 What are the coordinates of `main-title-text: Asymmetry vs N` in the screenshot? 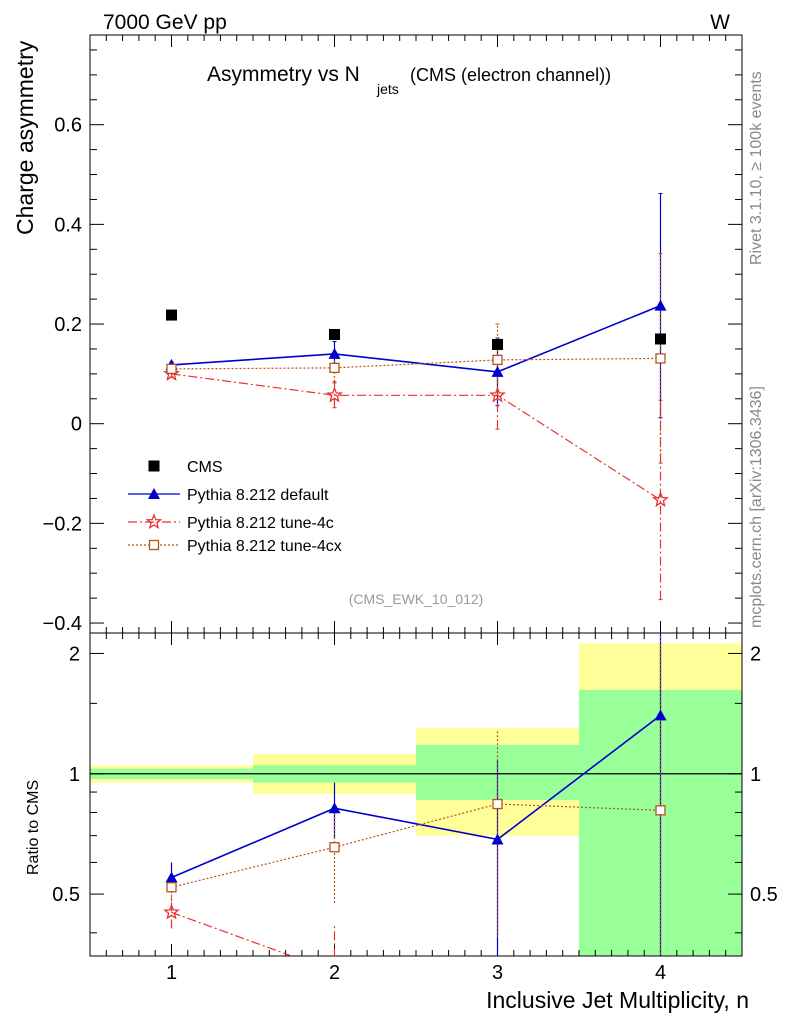 It's located at (283, 74).